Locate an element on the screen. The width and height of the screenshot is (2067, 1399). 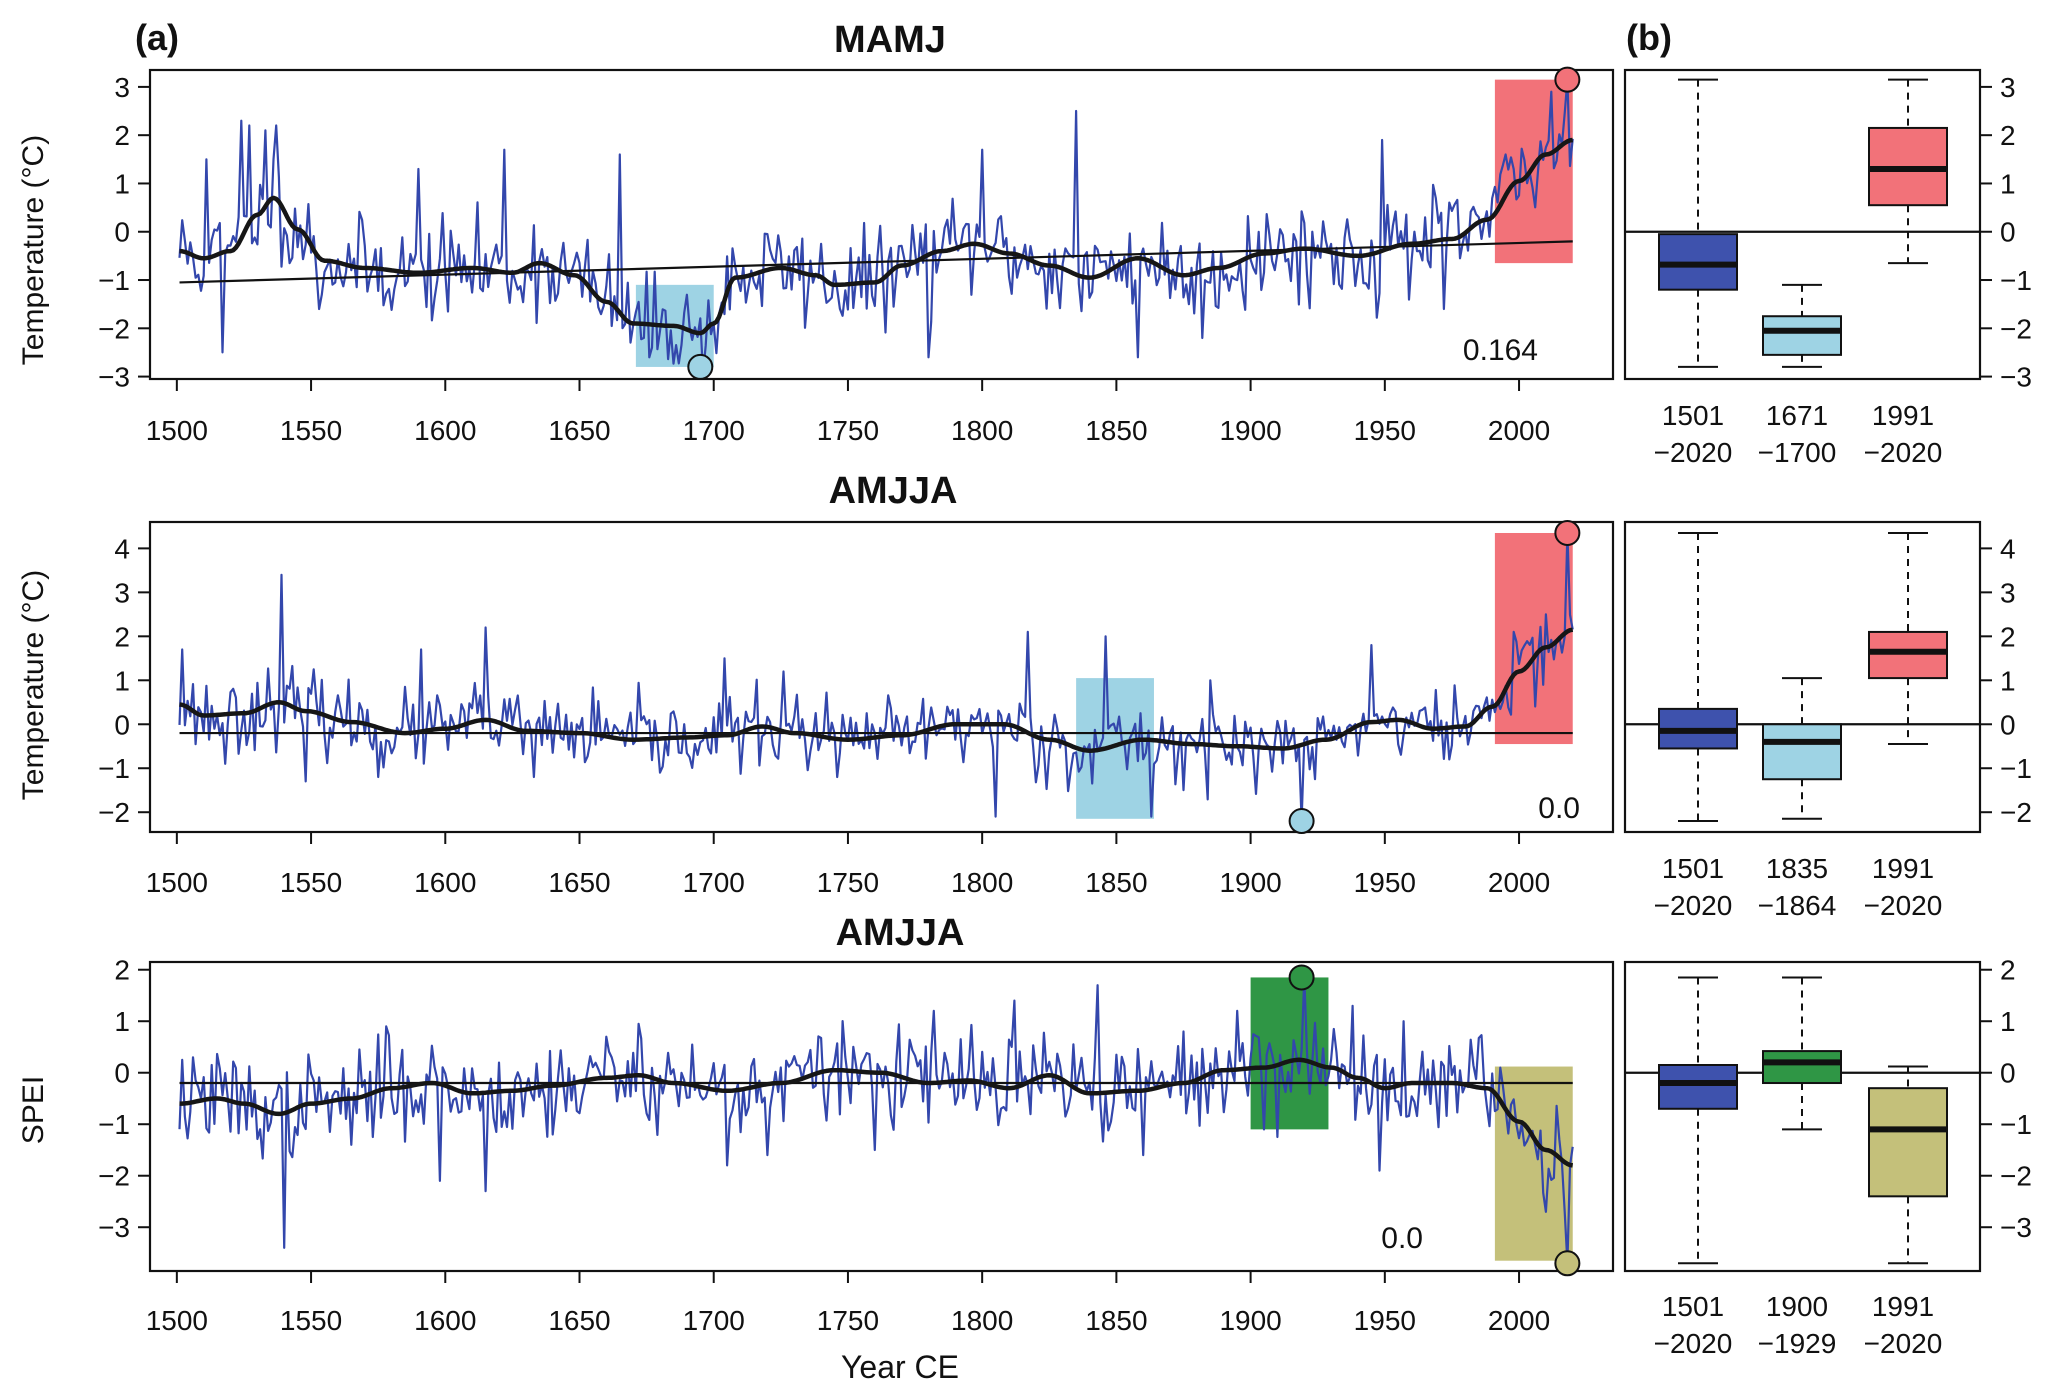
row-3-ylabel: SPEI is located at coordinates (33, 1110).